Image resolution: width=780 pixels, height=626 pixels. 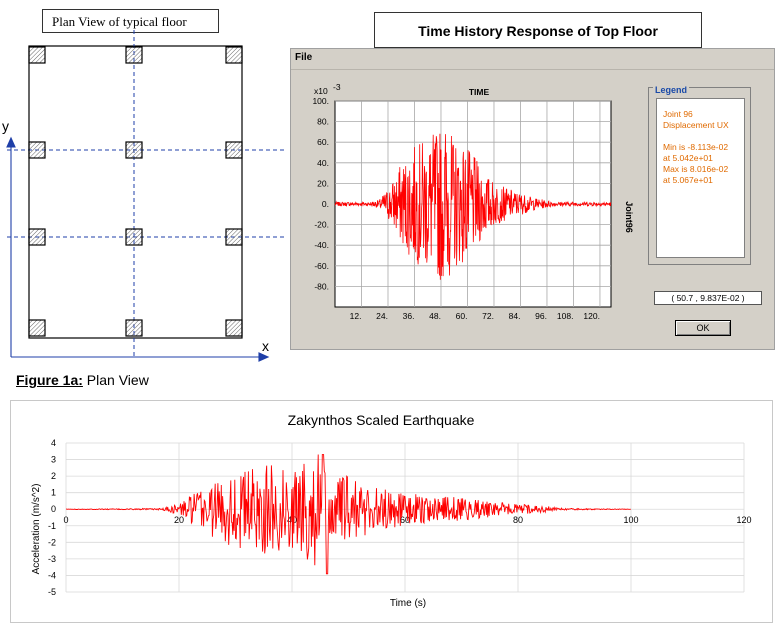 What do you see at coordinates (321, 286) in the screenshot?
I see `y-tick-label: -80.` at bounding box center [321, 286].